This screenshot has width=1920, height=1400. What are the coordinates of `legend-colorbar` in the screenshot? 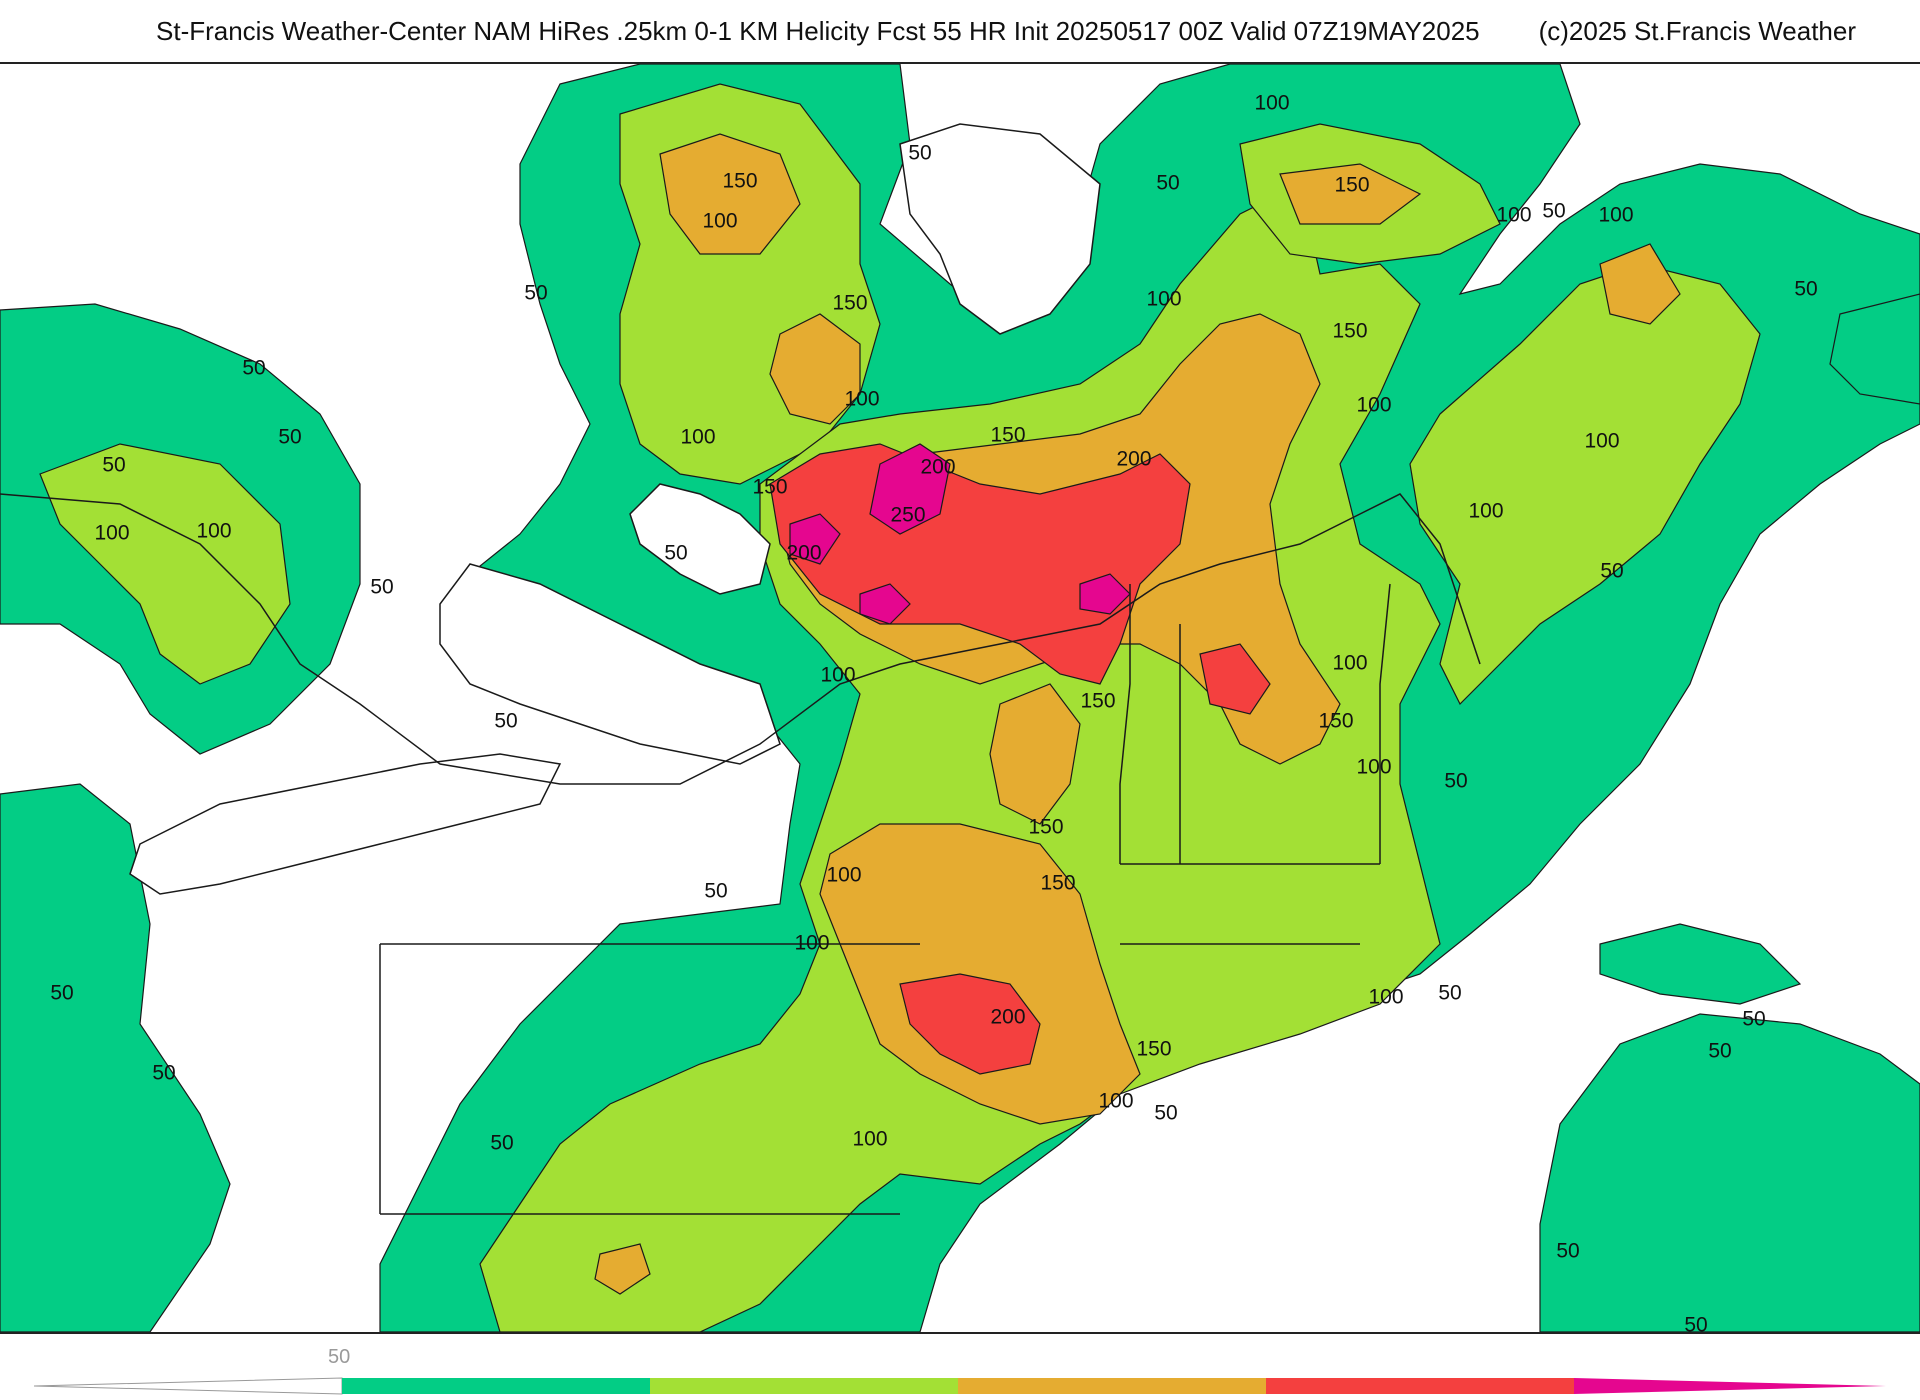 It's located at (959, 1386).